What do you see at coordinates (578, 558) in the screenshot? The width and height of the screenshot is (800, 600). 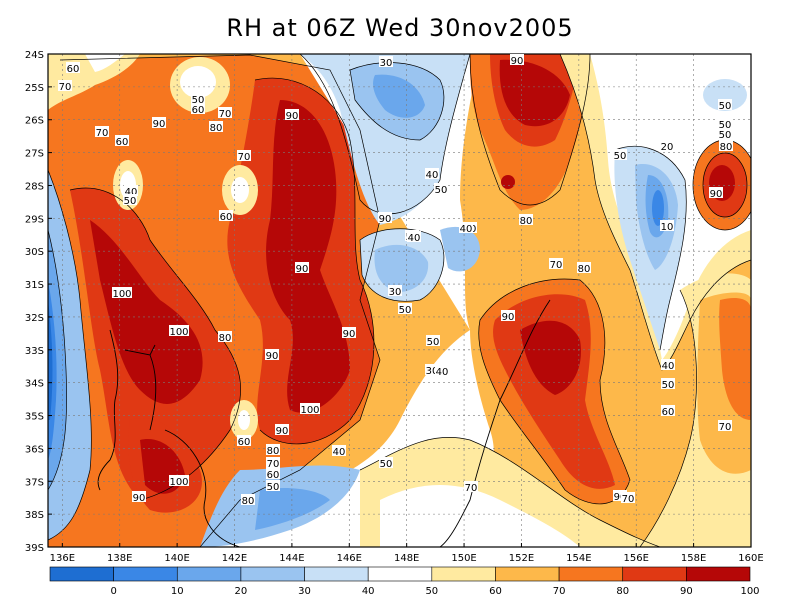 I see `lon-tick-label: 154E` at bounding box center [578, 558].